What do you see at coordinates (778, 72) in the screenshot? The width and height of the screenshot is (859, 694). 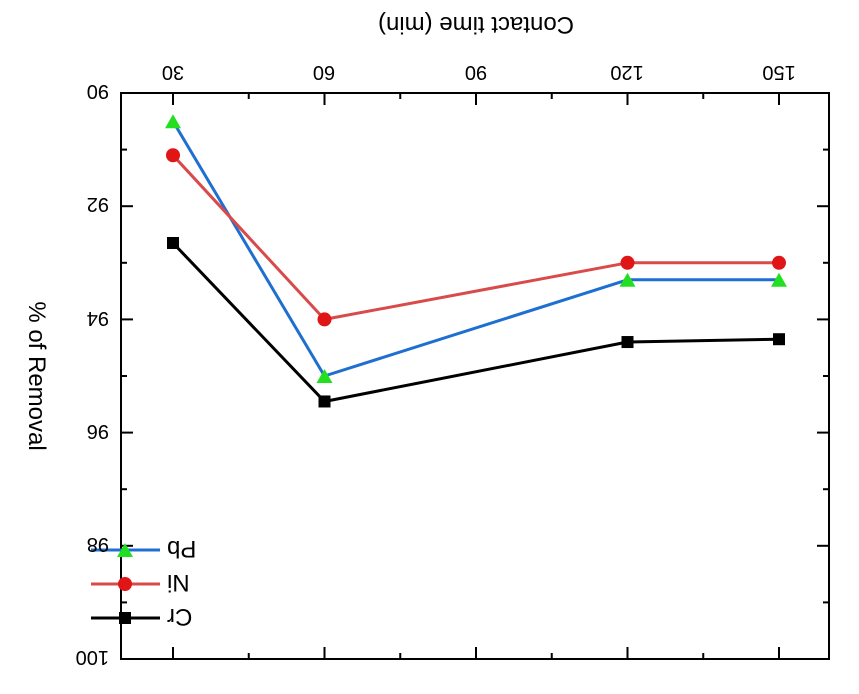 I see `x-tick-label-150: 150` at bounding box center [778, 72].